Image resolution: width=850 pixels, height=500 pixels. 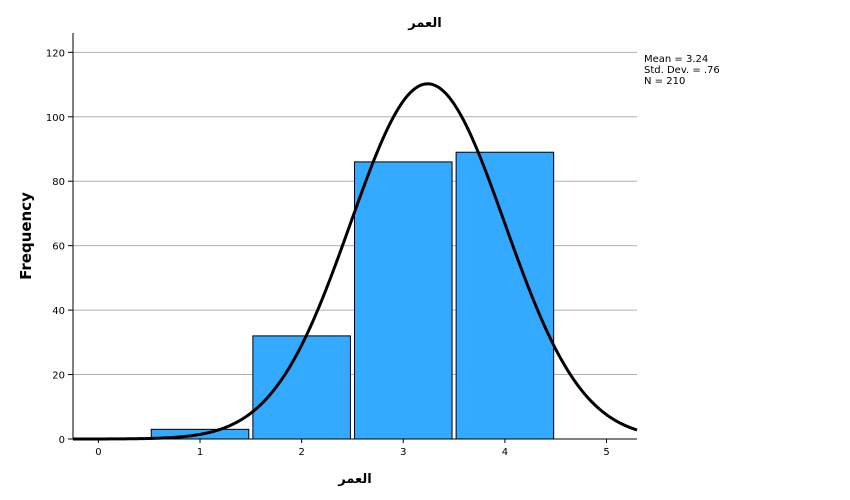 I want to click on x-tick-label-1: 1, so click(x=200, y=452).